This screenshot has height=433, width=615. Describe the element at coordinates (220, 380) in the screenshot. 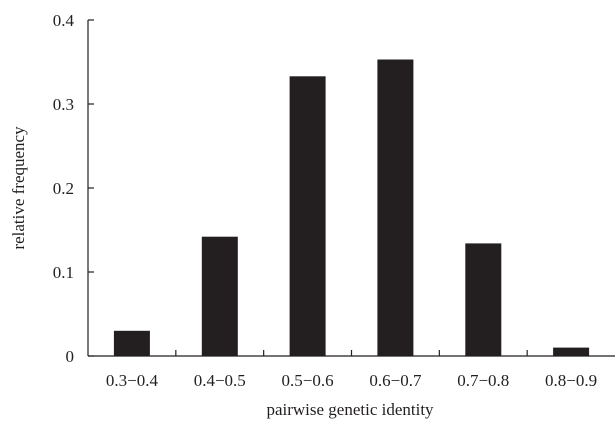

I see `x-tick-label: 0.4−0.5` at that location.